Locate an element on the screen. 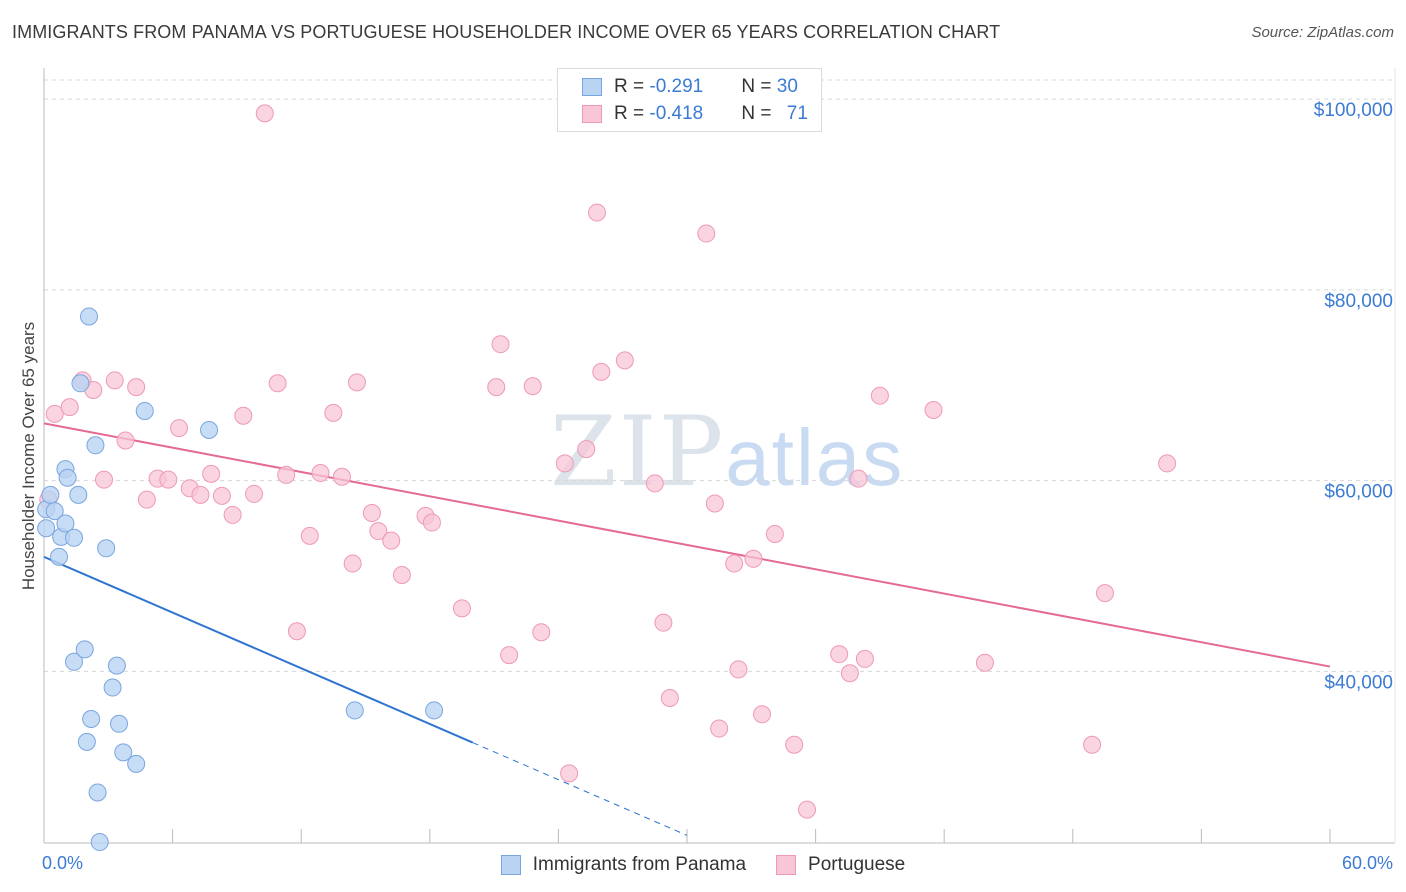 The height and width of the screenshot is (892, 1406). x-tick-label: 0.0% is located at coordinates (62, 863).